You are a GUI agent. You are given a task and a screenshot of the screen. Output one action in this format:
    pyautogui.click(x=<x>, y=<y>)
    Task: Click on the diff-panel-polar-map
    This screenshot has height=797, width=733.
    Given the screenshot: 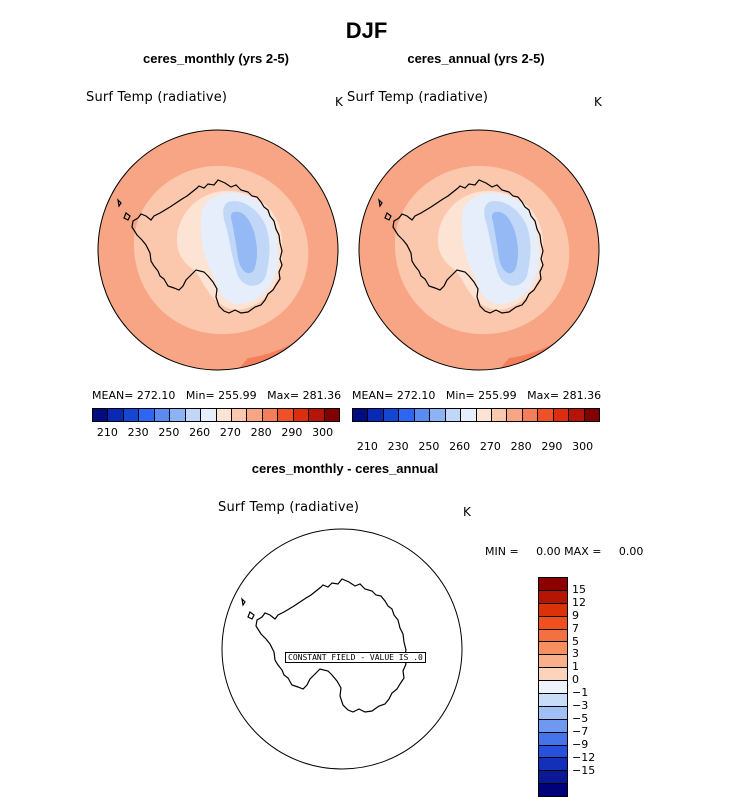 What is the action you would take?
    pyautogui.click(x=342, y=649)
    